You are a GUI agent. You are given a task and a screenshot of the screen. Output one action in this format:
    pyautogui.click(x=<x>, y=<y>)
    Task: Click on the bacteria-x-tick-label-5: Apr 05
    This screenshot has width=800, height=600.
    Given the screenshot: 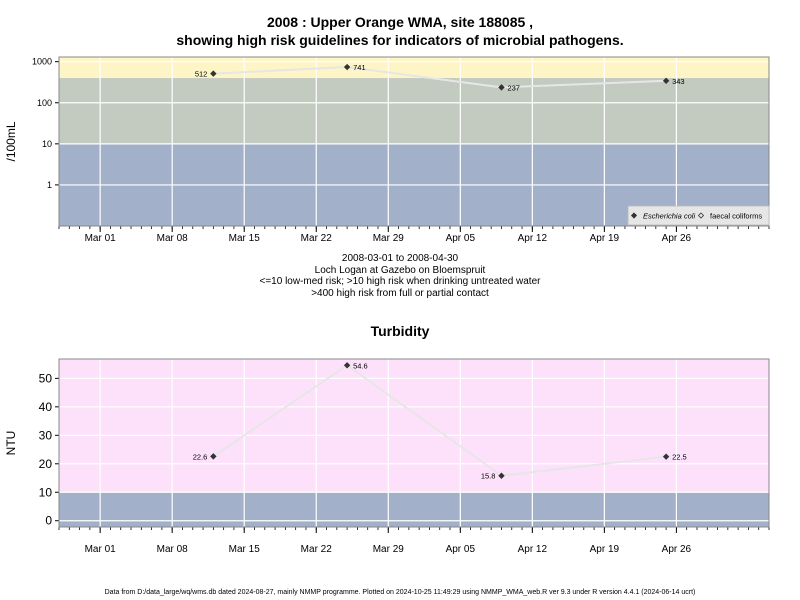 What is the action you would take?
    pyautogui.click(x=461, y=238)
    